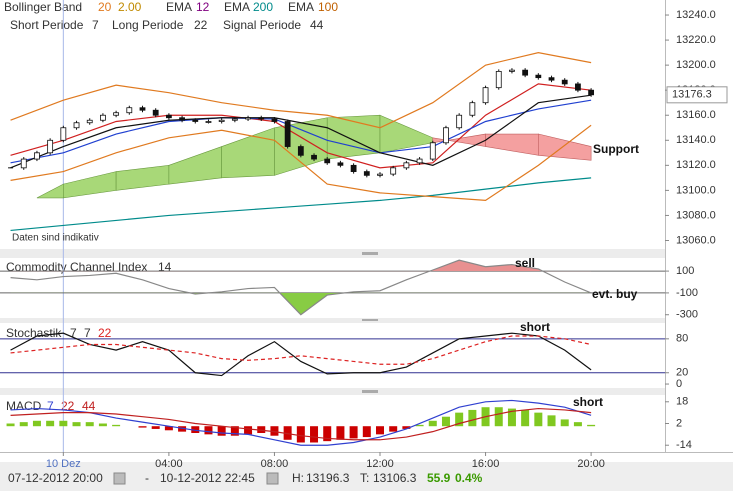  I want to click on y-tick-label: 13140.0, so click(696, 140).